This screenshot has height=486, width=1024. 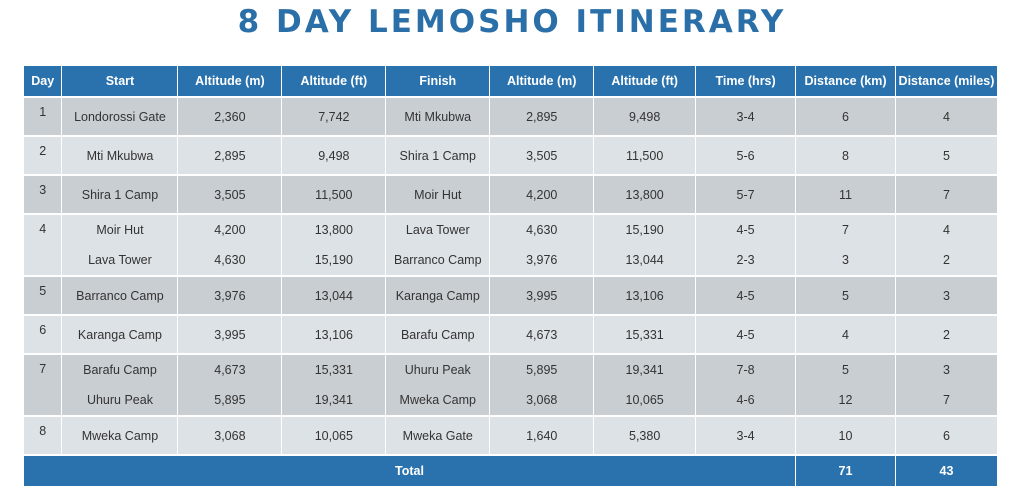 I want to click on day-cell: 7, so click(x=43, y=384).